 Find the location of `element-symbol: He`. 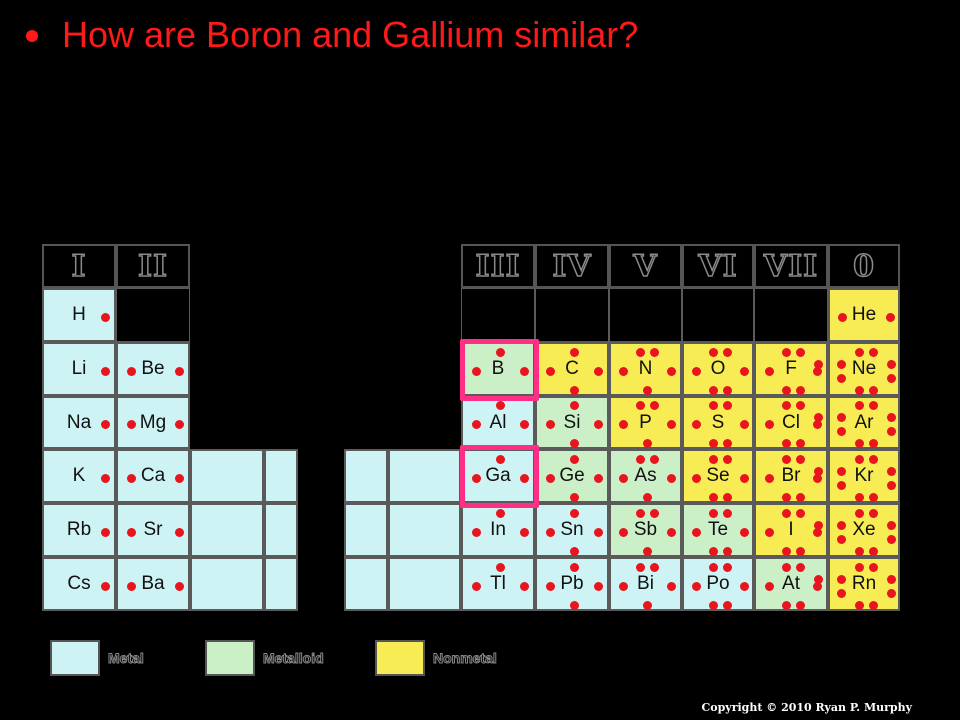

element-symbol: He is located at coordinates (864, 314).